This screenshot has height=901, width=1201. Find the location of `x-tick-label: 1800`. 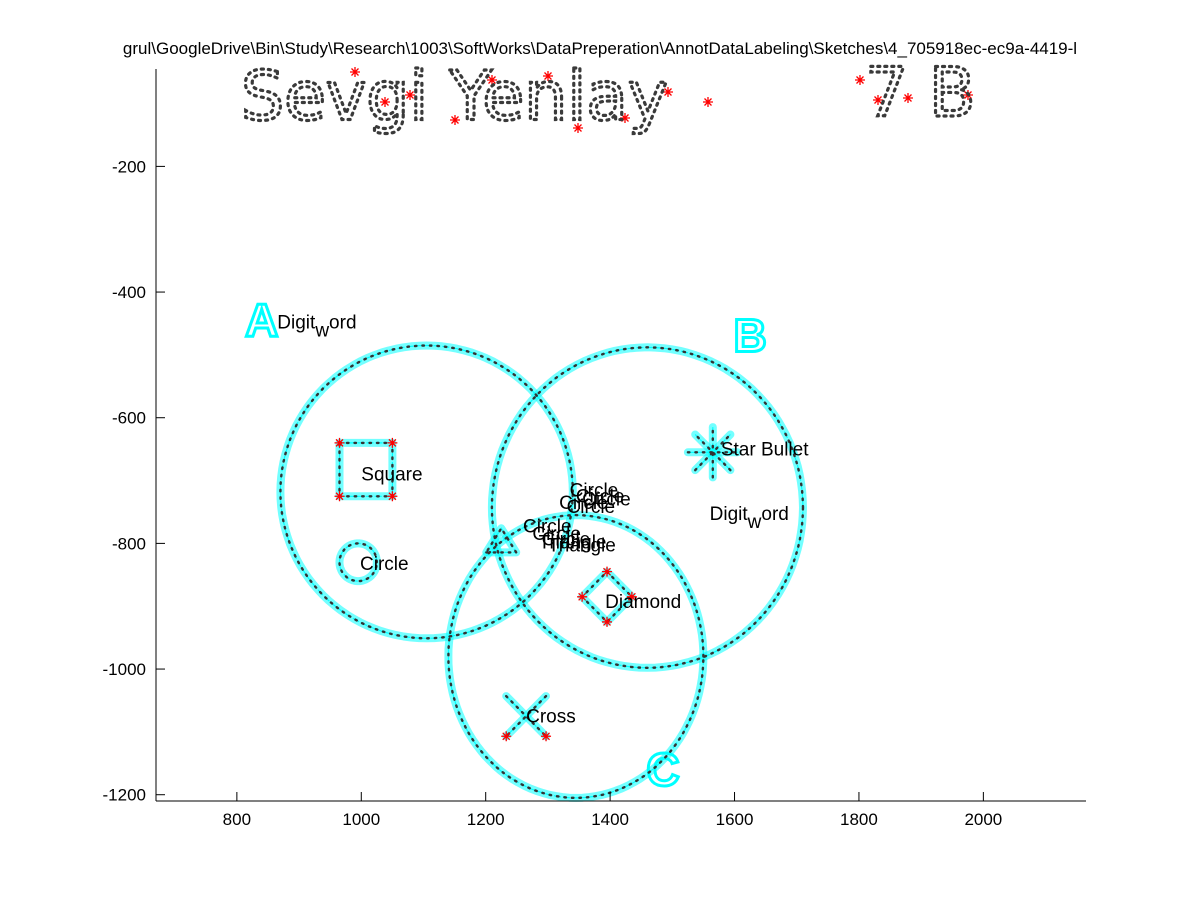

x-tick-label: 1800 is located at coordinates (859, 819).